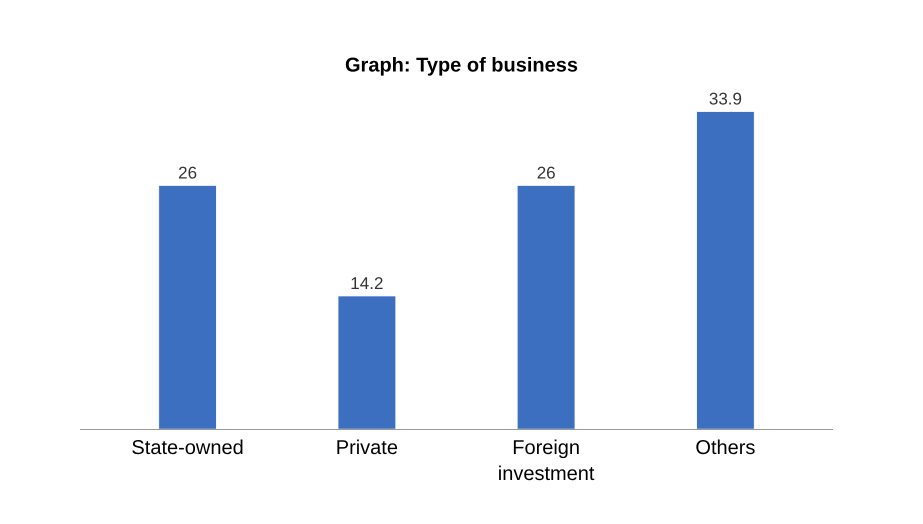 The image size is (923, 524). What do you see at coordinates (367, 448) in the screenshot?
I see `x-tick-label: Private` at bounding box center [367, 448].